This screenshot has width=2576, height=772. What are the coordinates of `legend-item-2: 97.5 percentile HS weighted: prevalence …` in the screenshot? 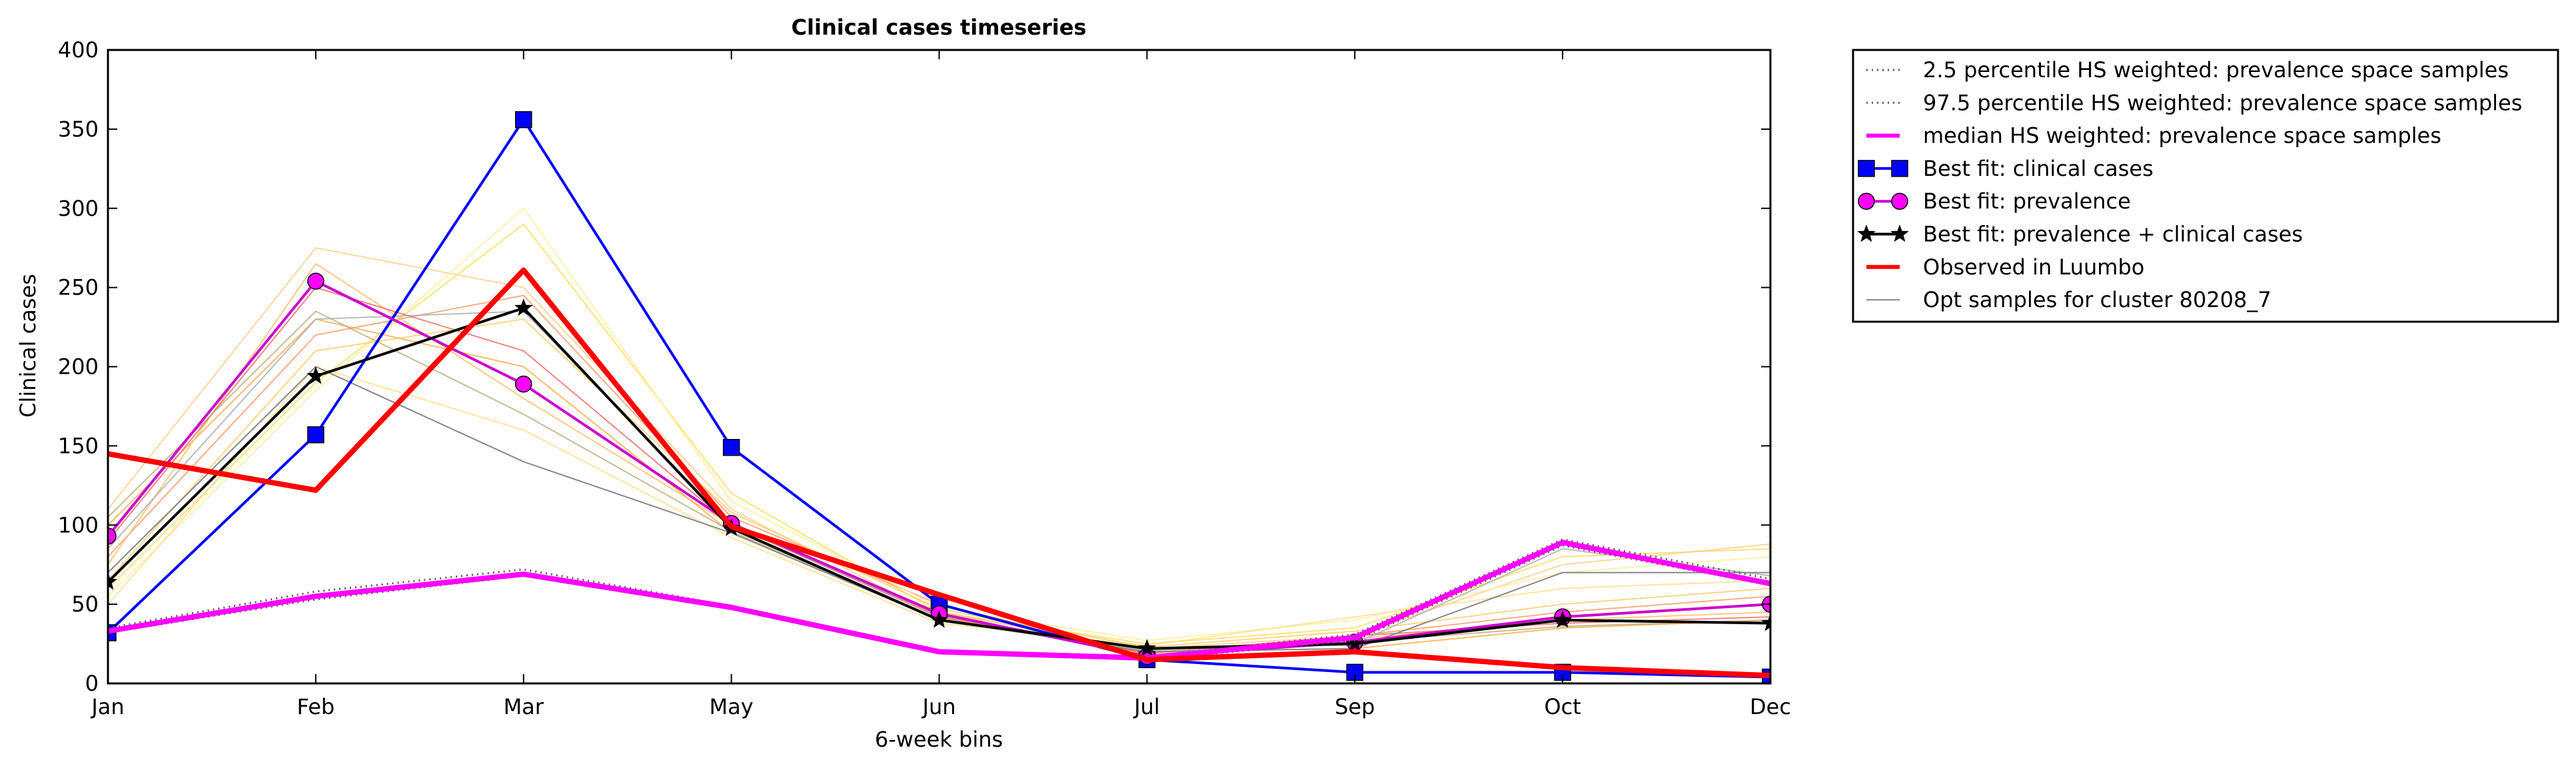 It's located at (2194, 102).